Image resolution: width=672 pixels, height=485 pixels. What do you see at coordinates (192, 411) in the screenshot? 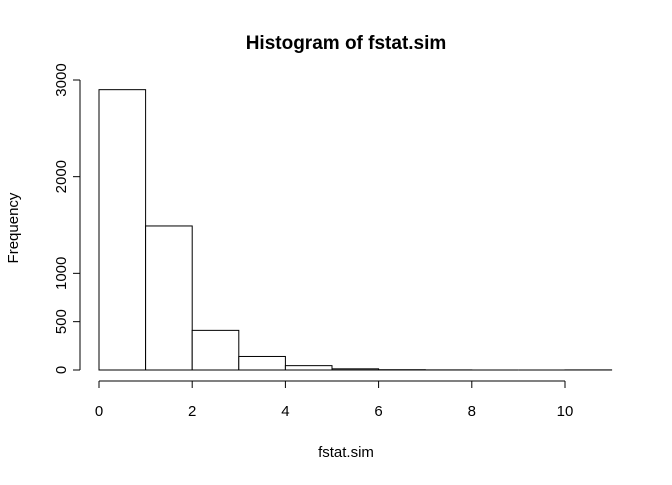
I see `x-tick-label: 2` at bounding box center [192, 411].